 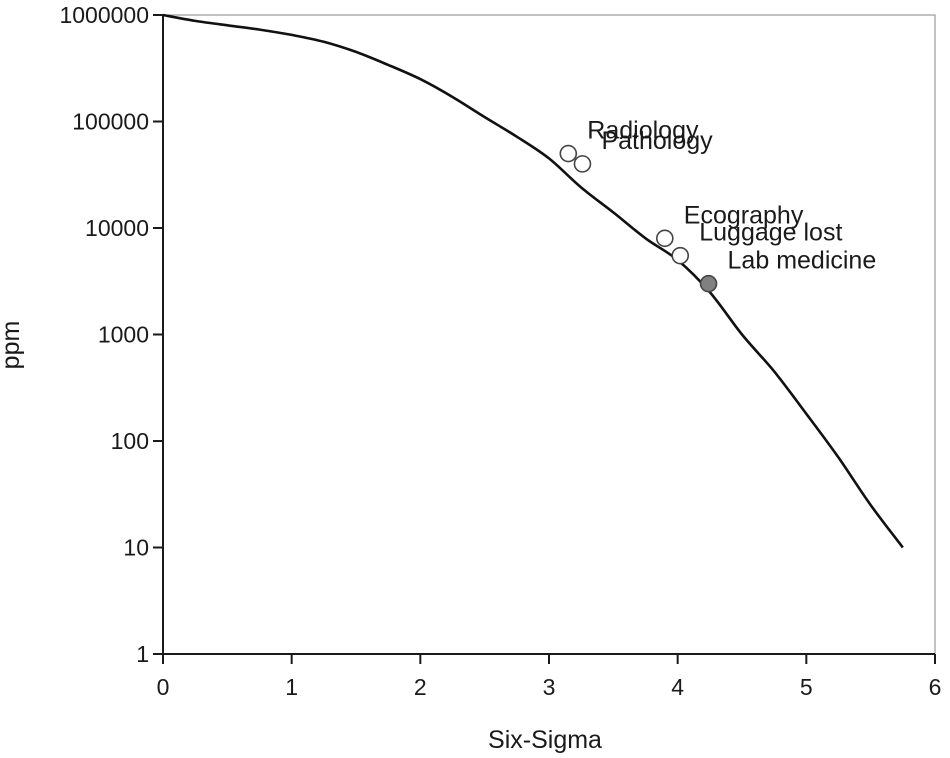 What do you see at coordinates (657, 141) in the screenshot?
I see `data-point-label: Pathology` at bounding box center [657, 141].